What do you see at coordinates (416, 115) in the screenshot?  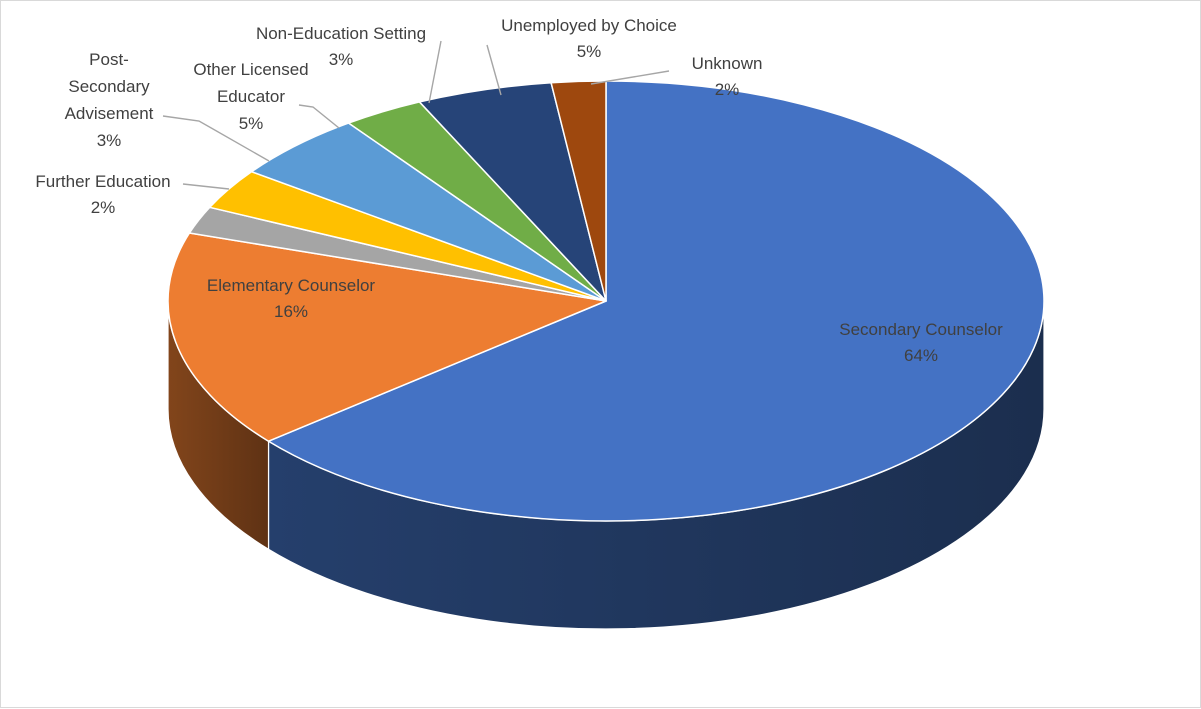 I see `leader-lines` at bounding box center [416, 115].